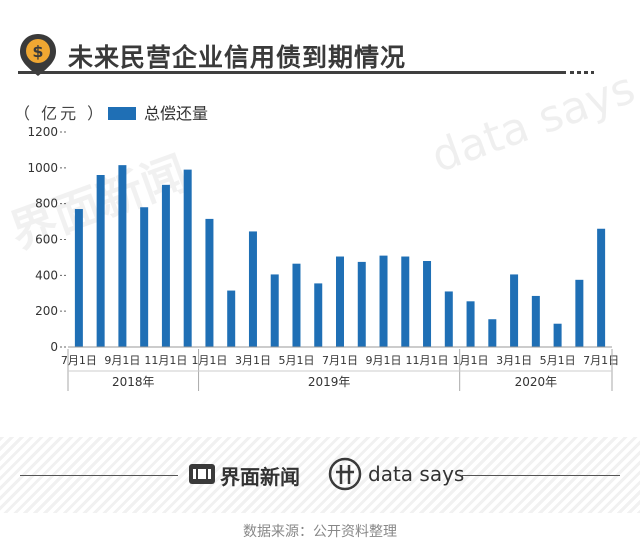 Image resolution: width=640 pixels, height=554 pixels. I want to click on footer-rule-right, so click(541, 475).